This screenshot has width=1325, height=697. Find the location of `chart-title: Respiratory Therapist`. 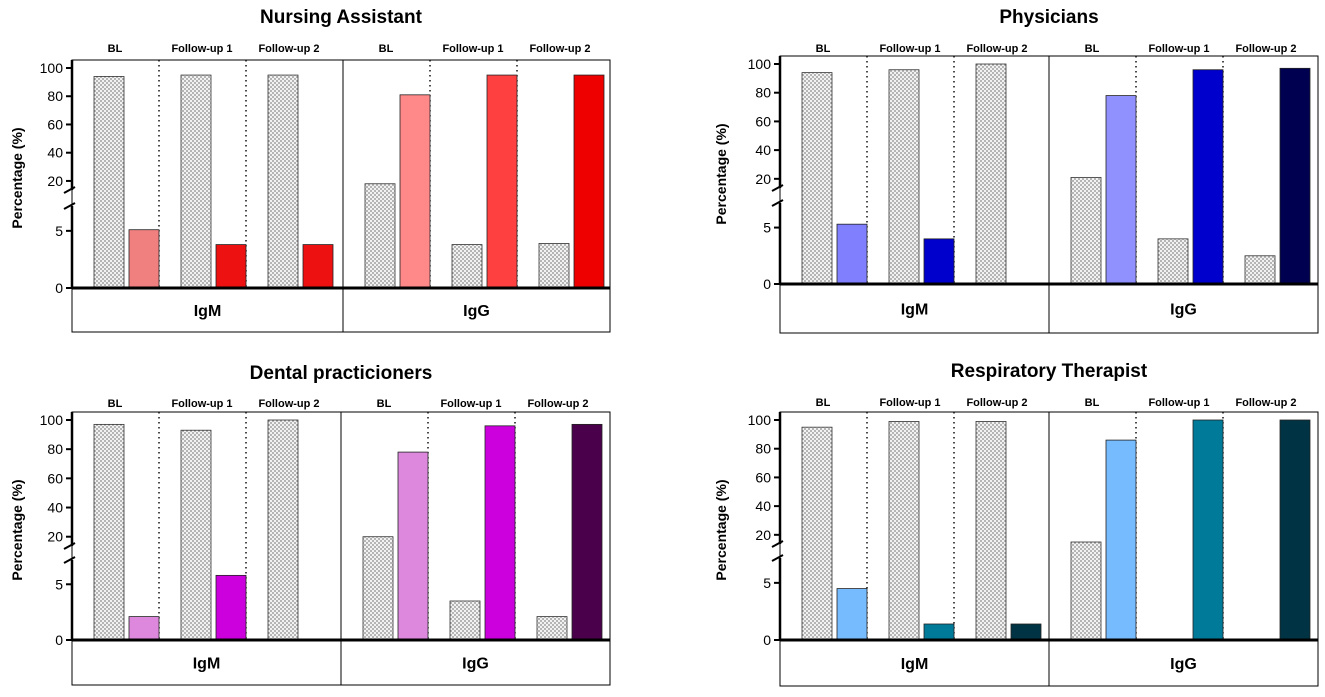

chart-title: Respiratory Therapist is located at coordinates (1049, 371).